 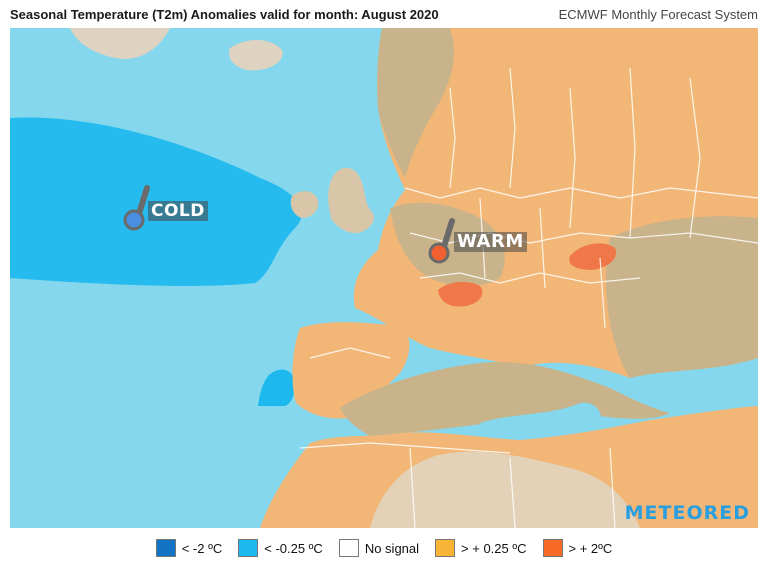 I want to click on scandinavia-neutral-zone, so click(x=415, y=103).